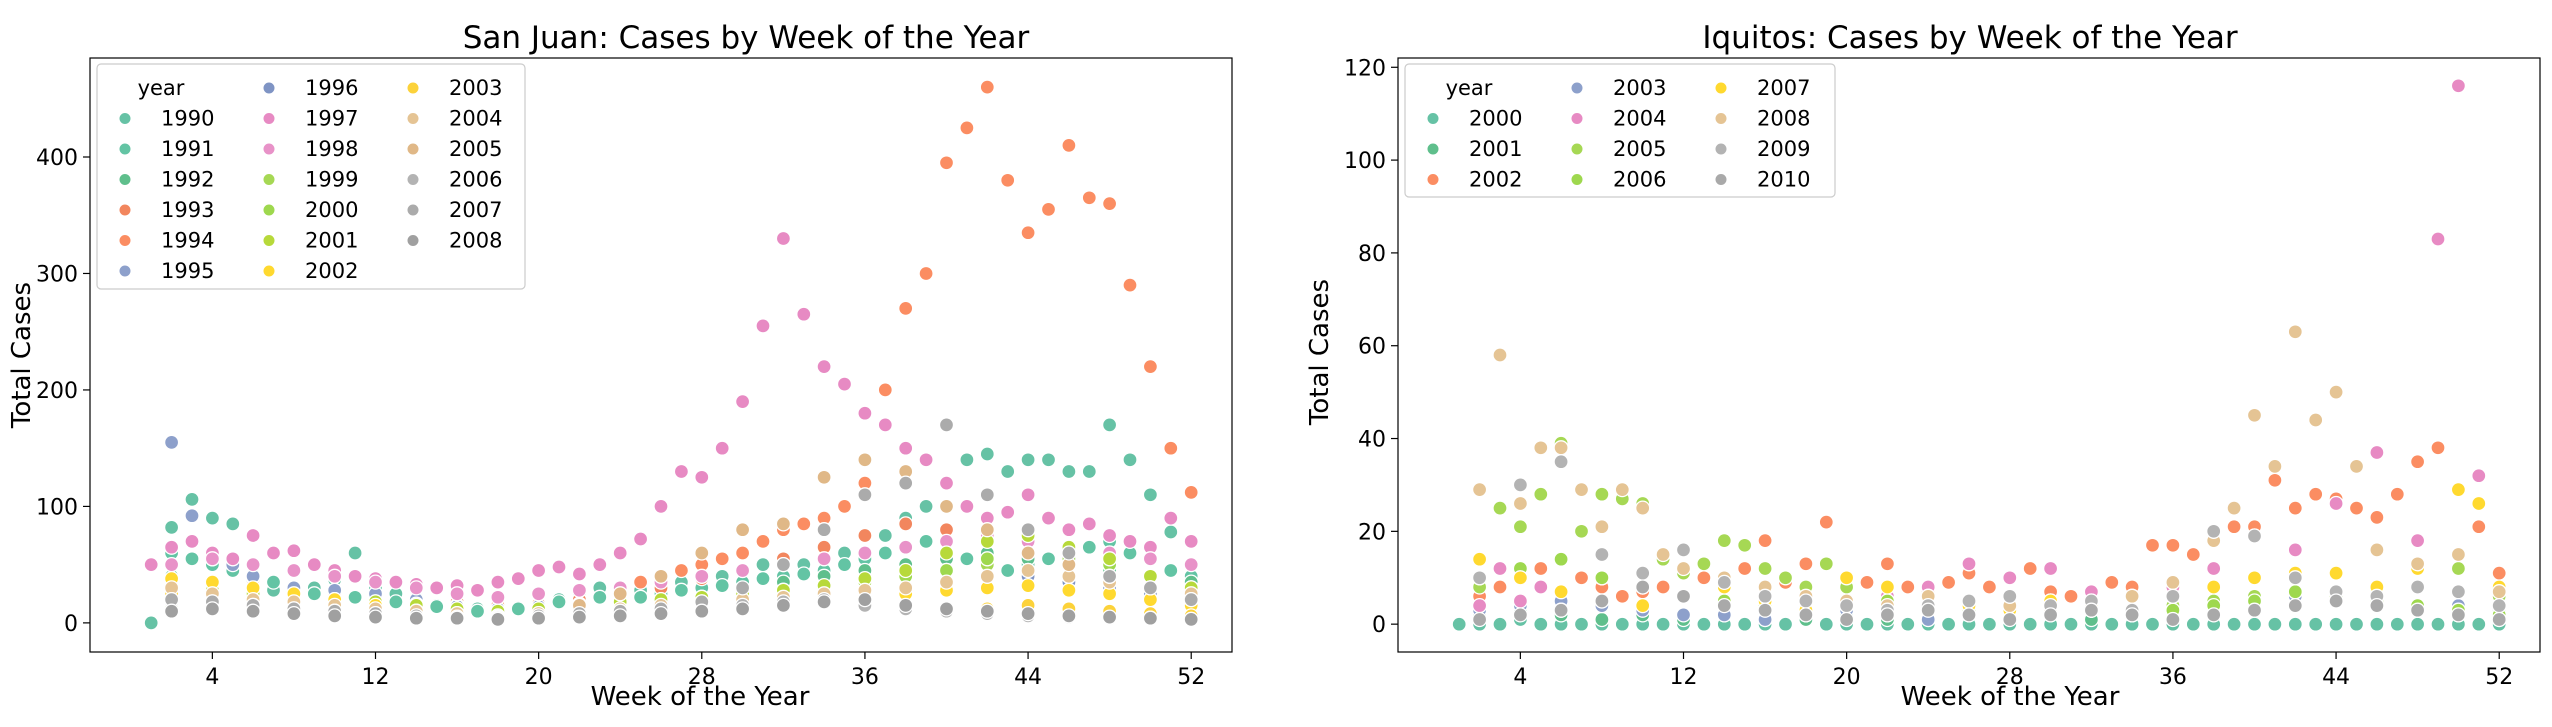  I want to click on y-tick-label: 100, so click(57, 507).